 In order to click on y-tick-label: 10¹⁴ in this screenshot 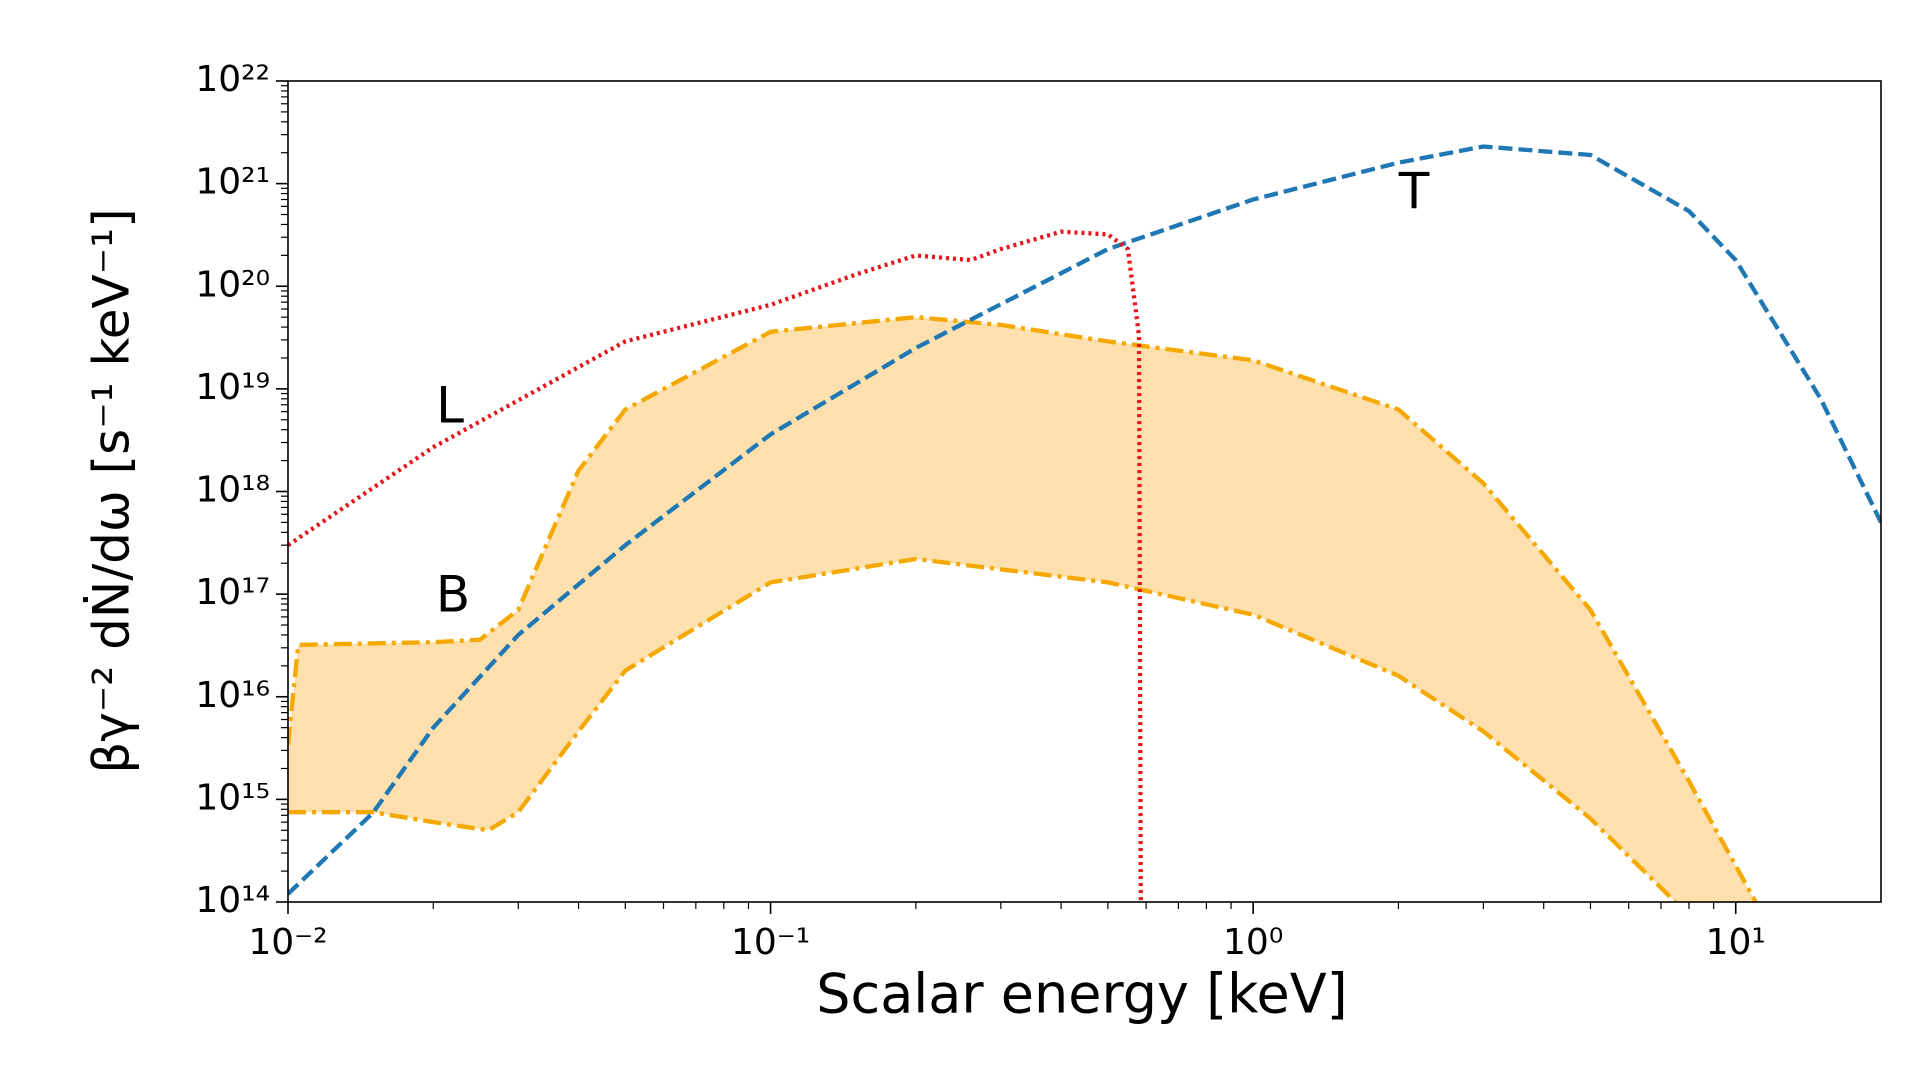, I will do `click(232, 900)`.